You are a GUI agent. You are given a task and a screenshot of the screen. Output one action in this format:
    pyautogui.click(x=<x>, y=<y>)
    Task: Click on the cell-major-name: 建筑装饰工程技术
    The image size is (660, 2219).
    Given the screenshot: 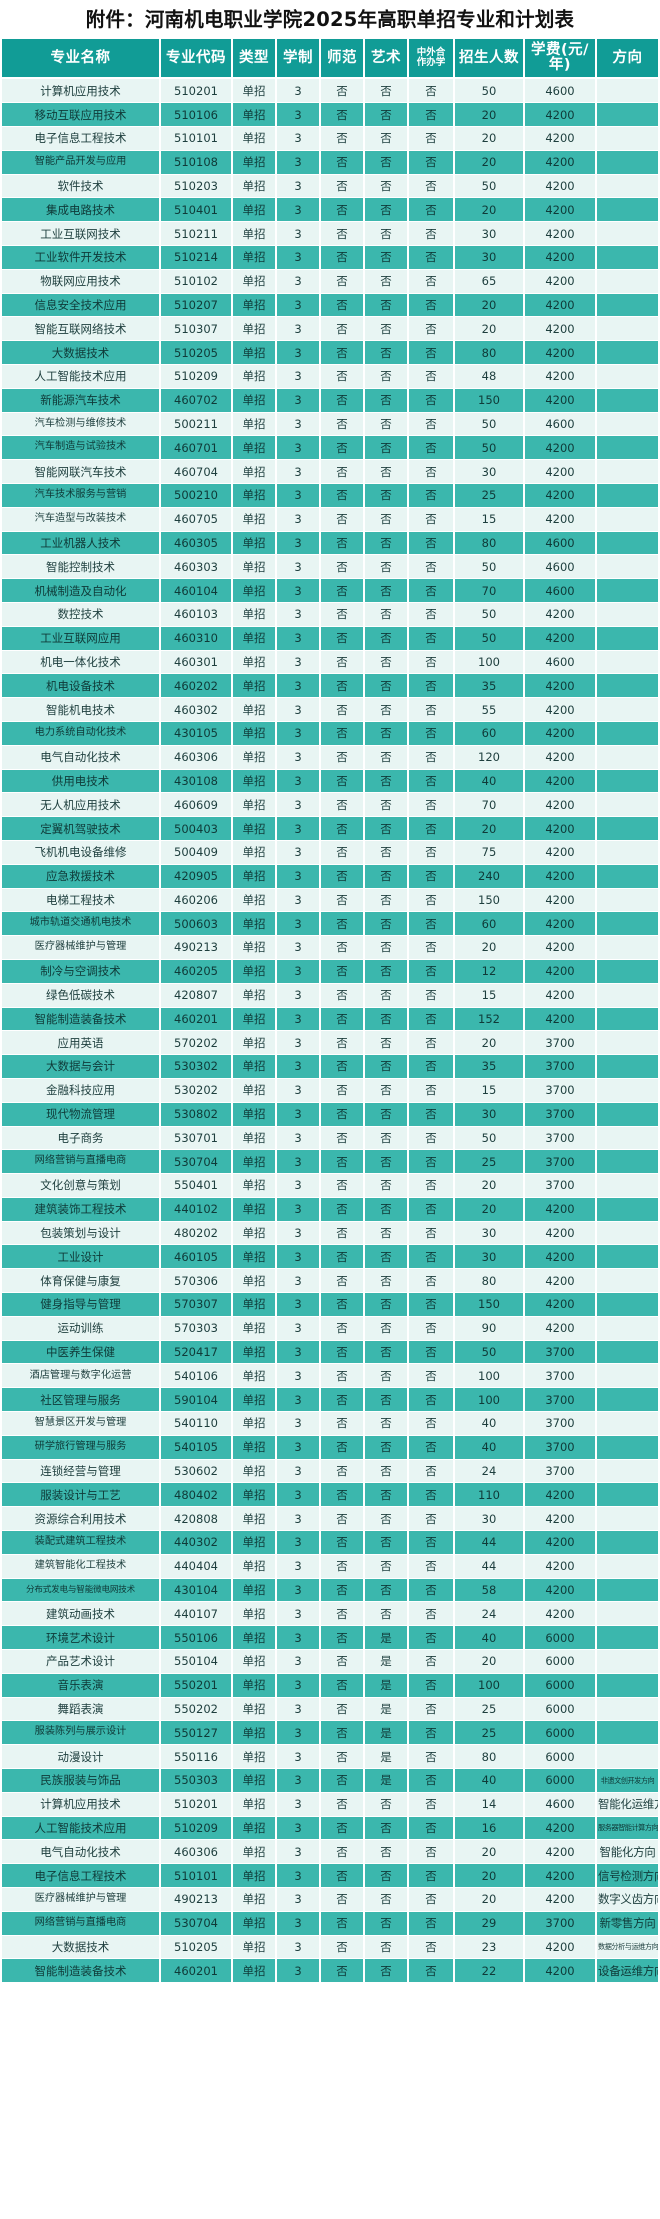 What is the action you would take?
    pyautogui.click(x=81, y=1209)
    